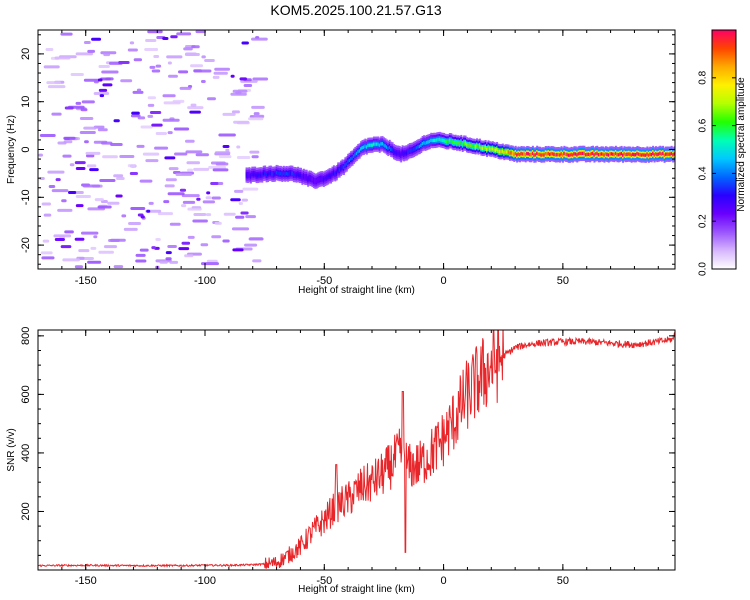 The height and width of the screenshot is (600, 750). Describe the element at coordinates (205, 281) in the screenshot. I see `x-tick-label: -100` at that location.